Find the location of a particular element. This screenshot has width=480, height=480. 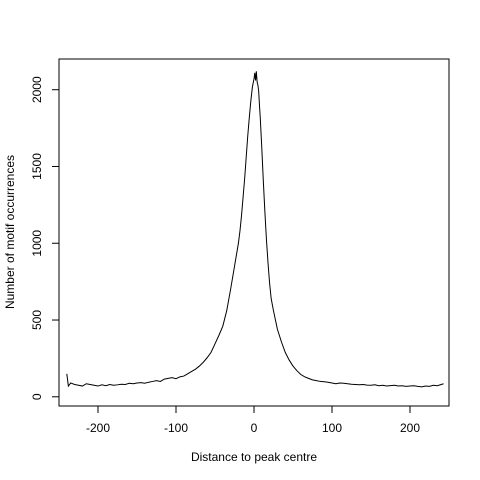

y-axis: 0 500 1000 1500 2000 is located at coordinates (45, 238).